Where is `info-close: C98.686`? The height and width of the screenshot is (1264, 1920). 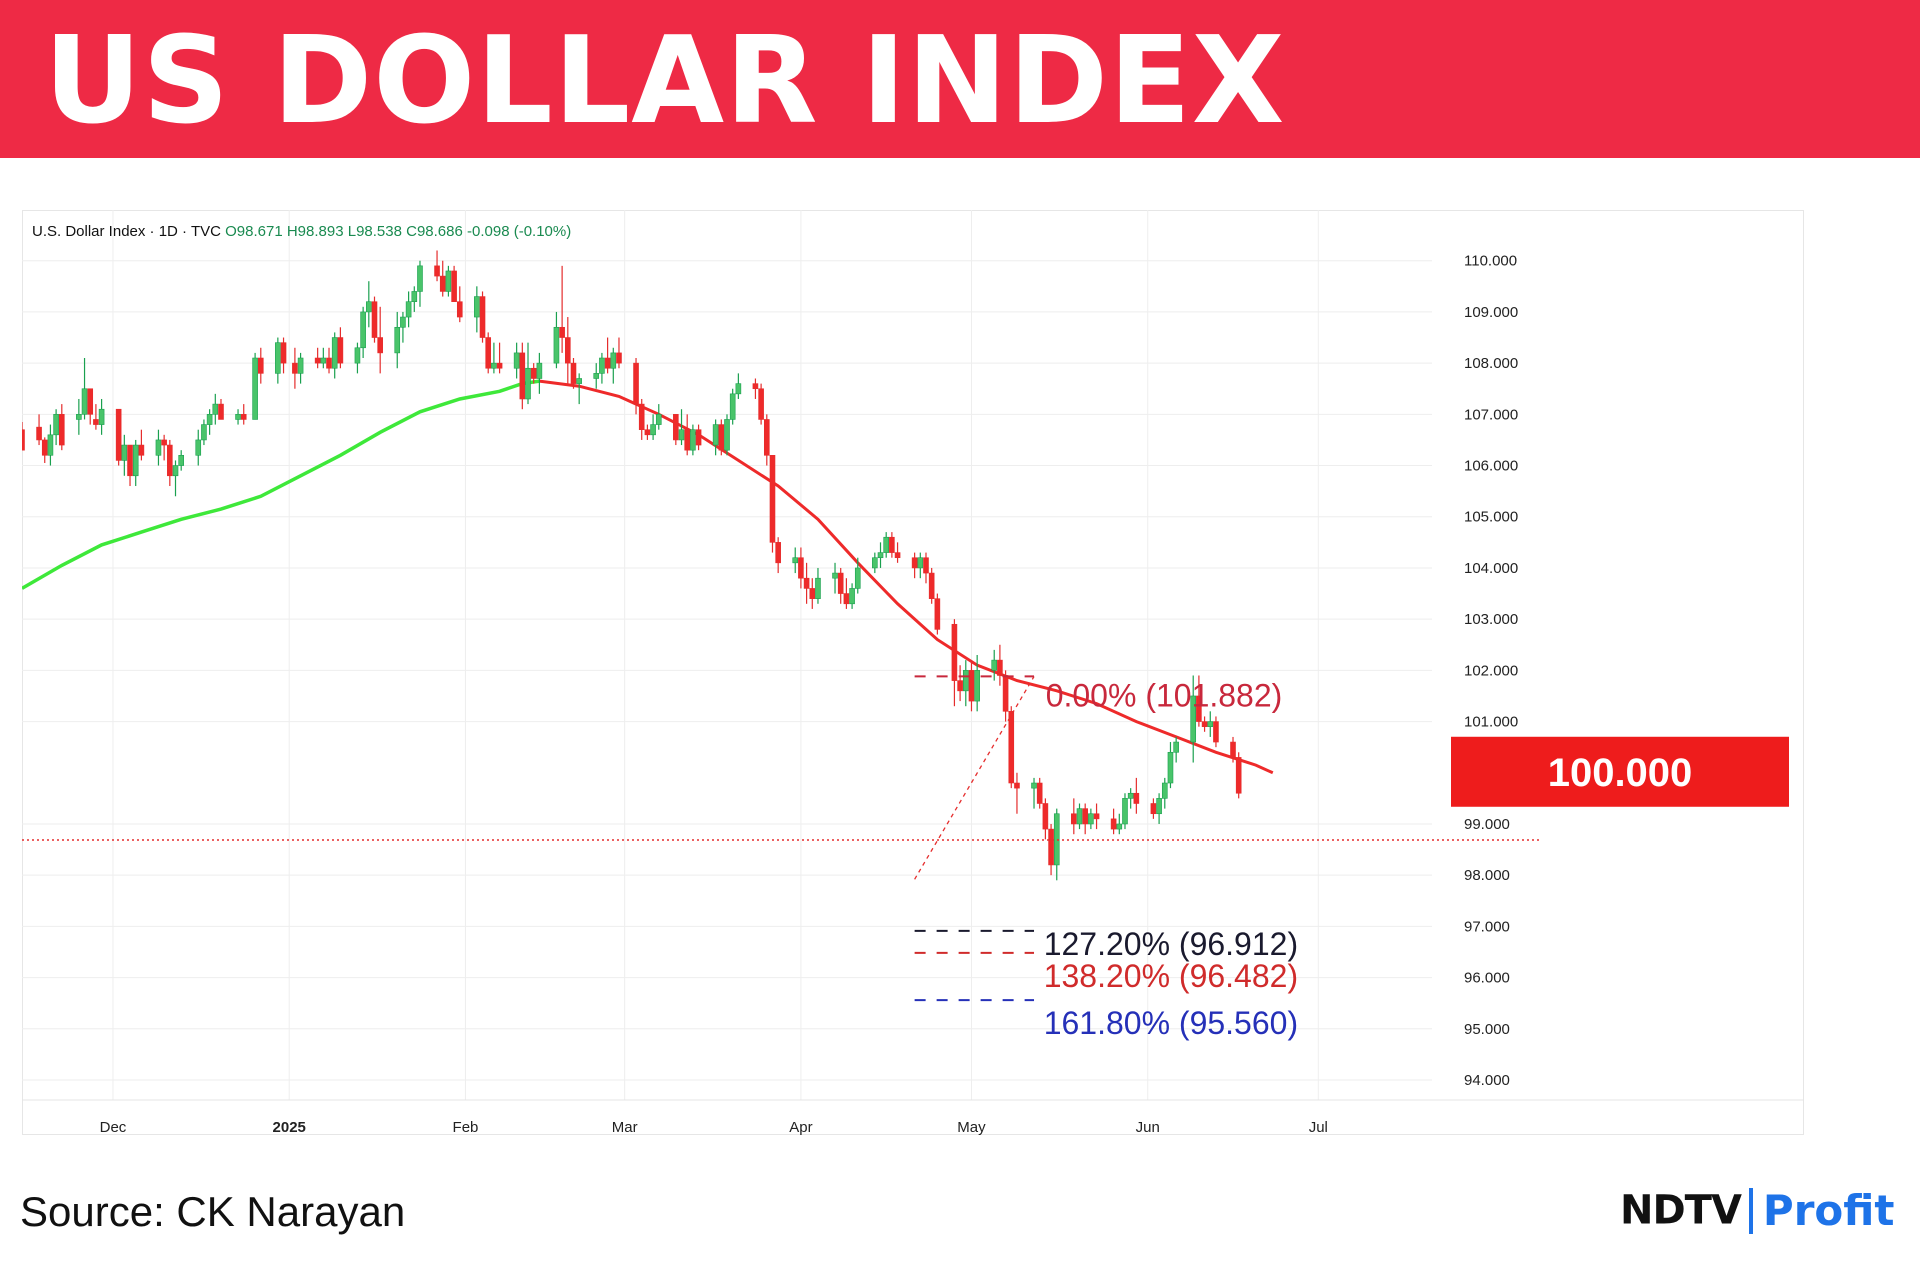 info-close: C98.686 is located at coordinates (436, 231).